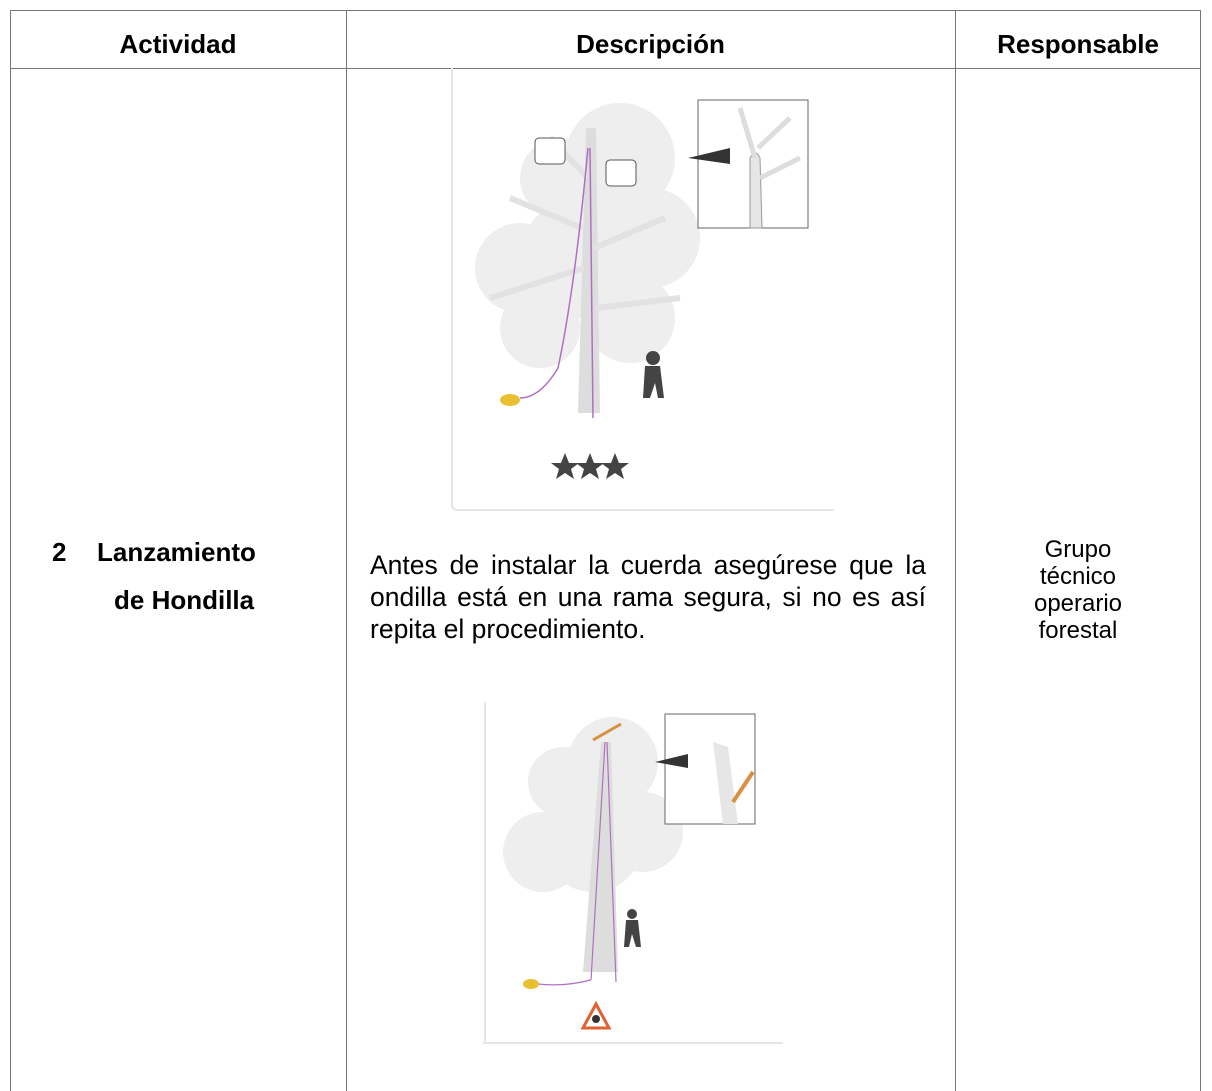 The width and height of the screenshot is (1212, 1091). I want to click on responsible-text: Grupo, so click(1078, 549).